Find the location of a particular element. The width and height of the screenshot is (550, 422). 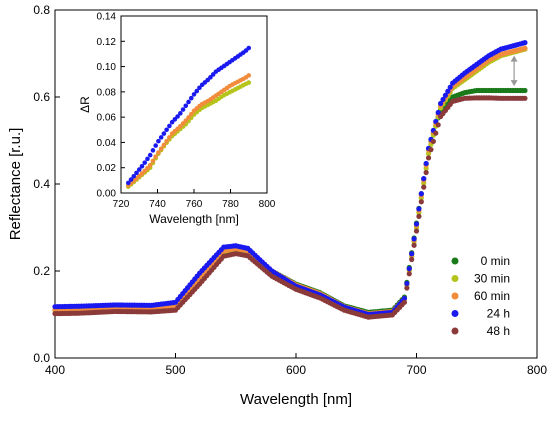

inset-data-points is located at coordinates (189, 117).